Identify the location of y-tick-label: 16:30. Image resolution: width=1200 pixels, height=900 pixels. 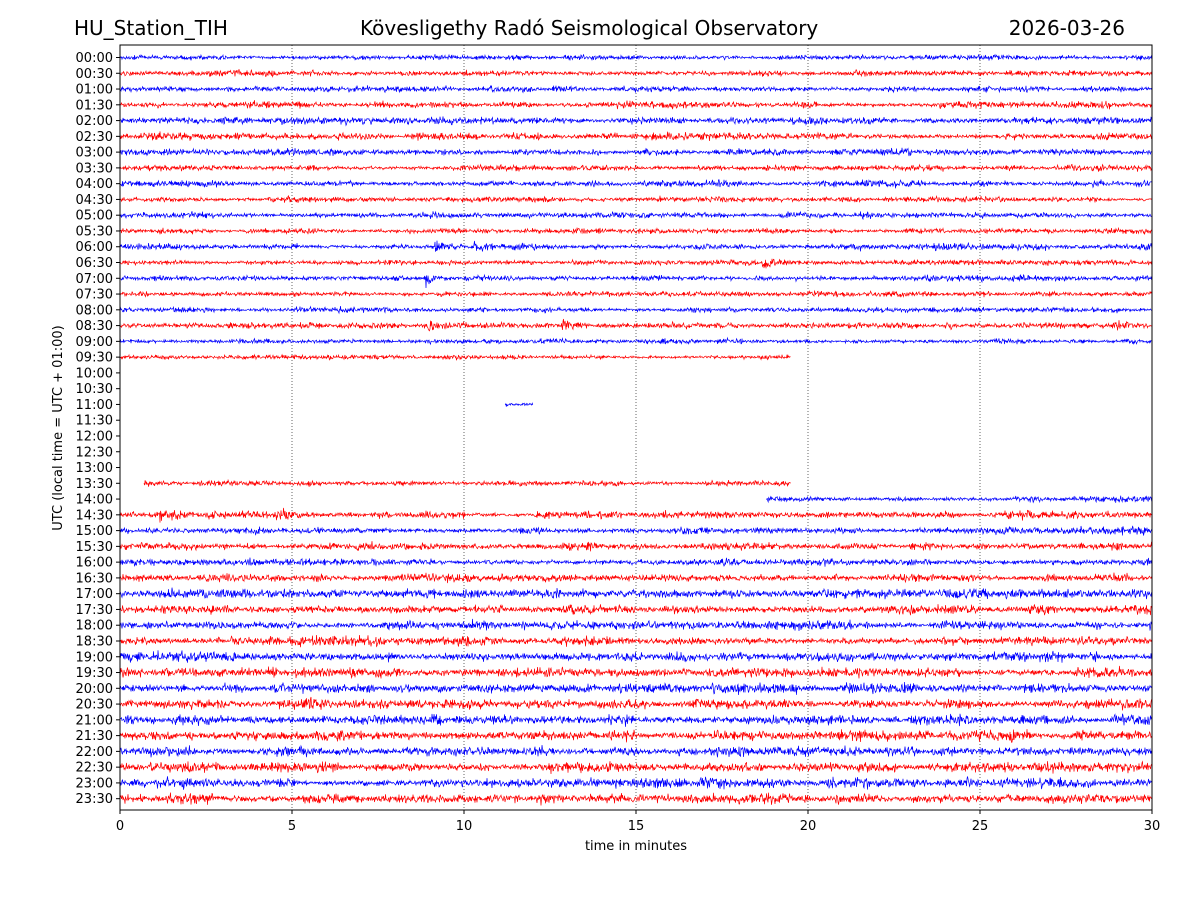
(94, 578).